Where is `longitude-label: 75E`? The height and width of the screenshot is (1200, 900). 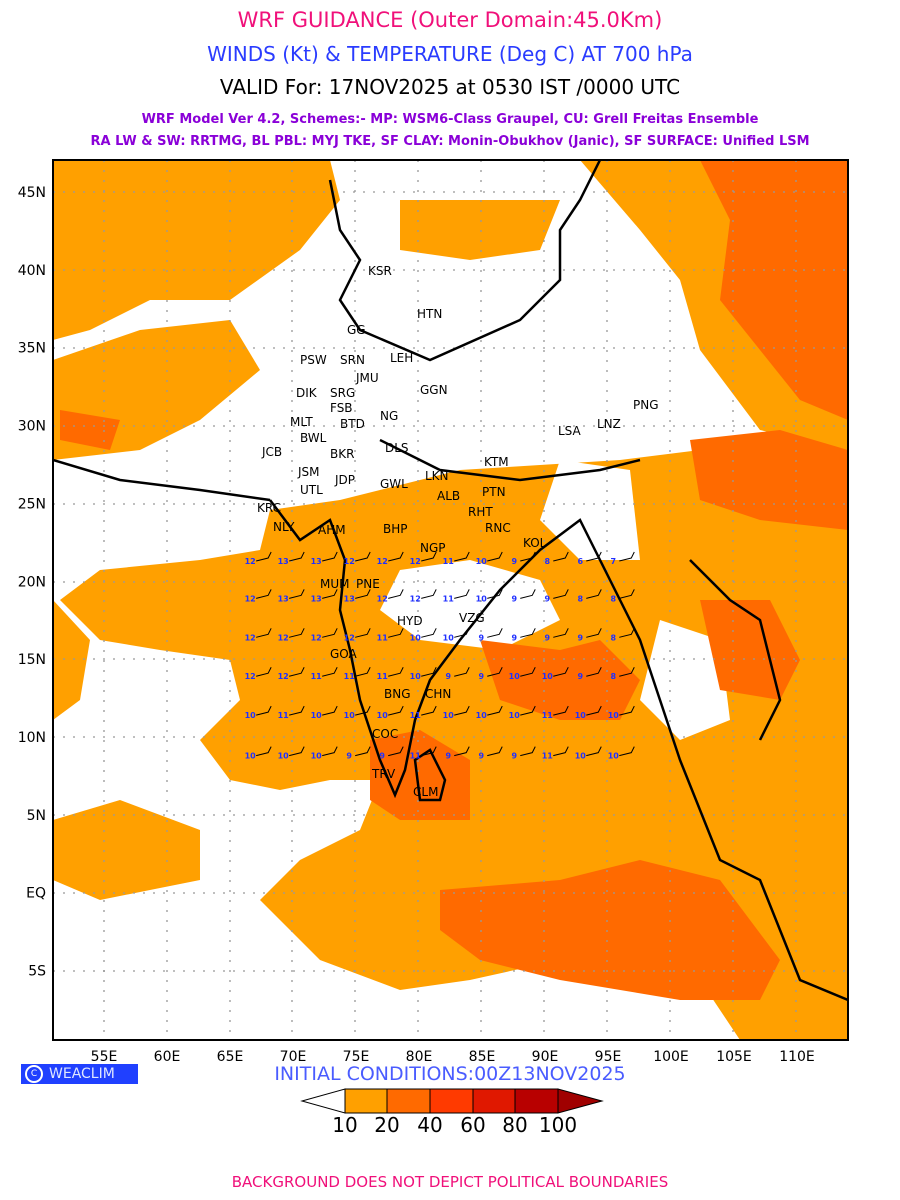 longitude-label: 75E is located at coordinates (356, 1057).